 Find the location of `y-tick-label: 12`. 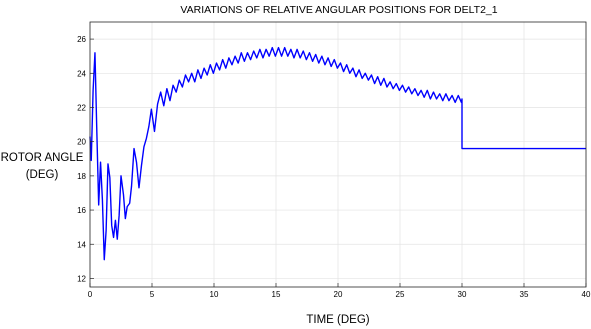

y-tick-label: 12 is located at coordinates (81, 278).